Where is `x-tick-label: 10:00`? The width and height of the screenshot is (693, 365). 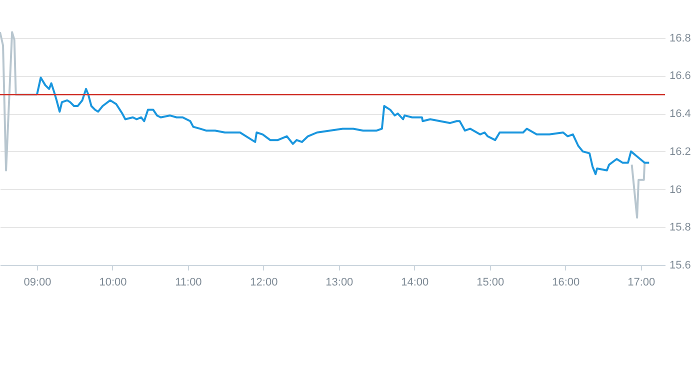 x-tick-label: 10:00 is located at coordinates (113, 282).